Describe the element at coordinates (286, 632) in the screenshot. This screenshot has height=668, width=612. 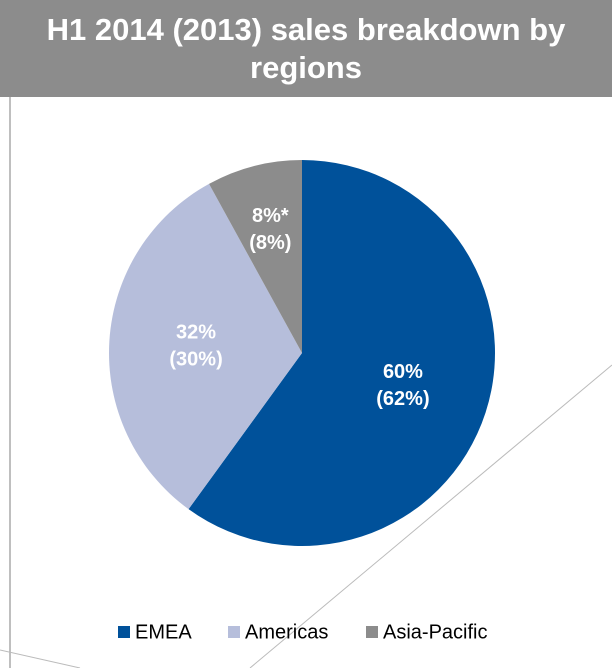
I see `legend-label: Americas` at that location.